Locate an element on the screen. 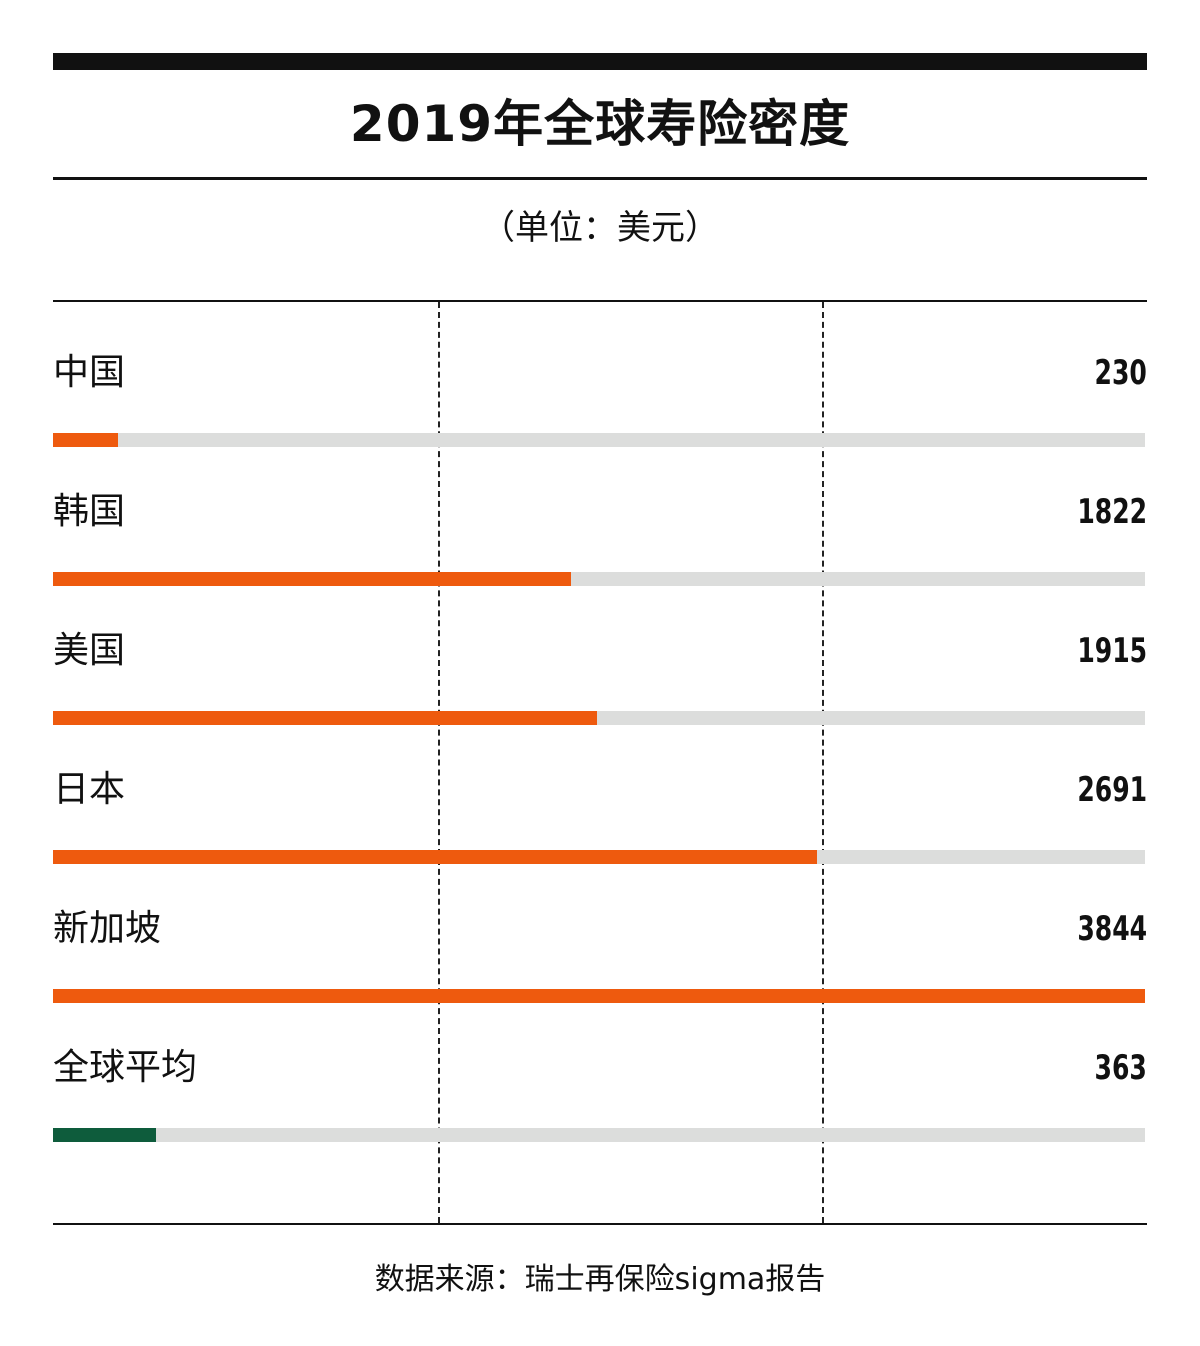 This screenshot has height=1346, width=1200. category-label: 日本 is located at coordinates (89, 789).